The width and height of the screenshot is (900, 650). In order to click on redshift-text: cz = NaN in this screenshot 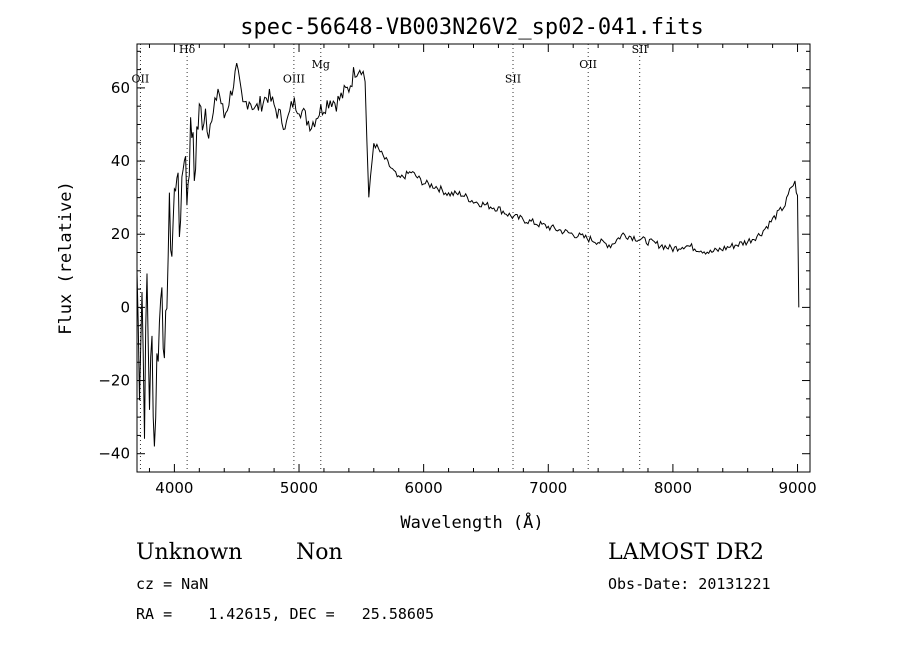, I will do `click(172, 584)`.